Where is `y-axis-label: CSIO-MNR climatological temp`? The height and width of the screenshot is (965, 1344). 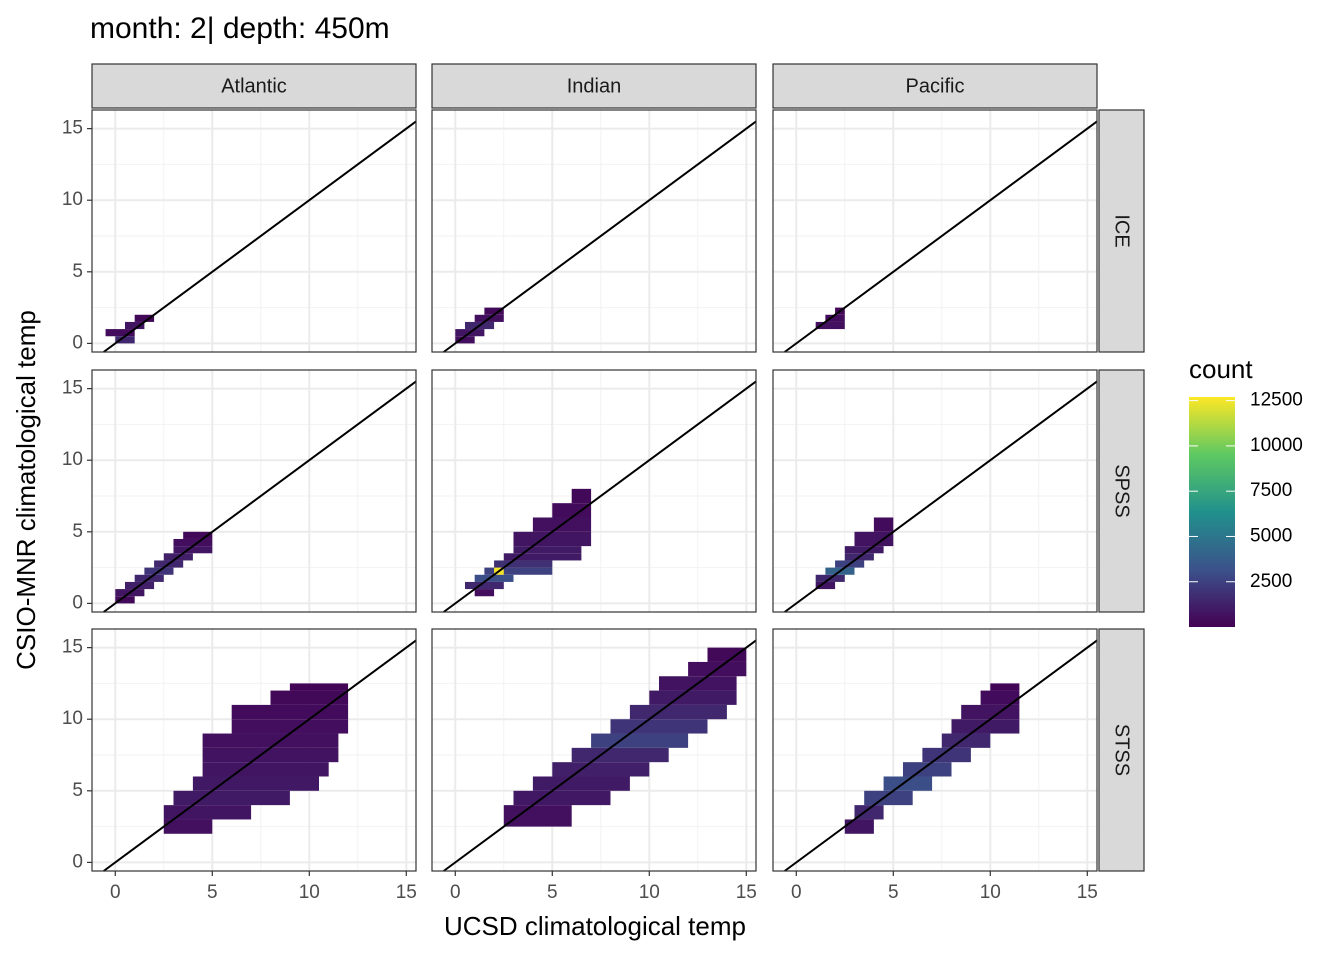
y-axis-label: CSIO-MNR climatological temp is located at coordinates (26, 490).